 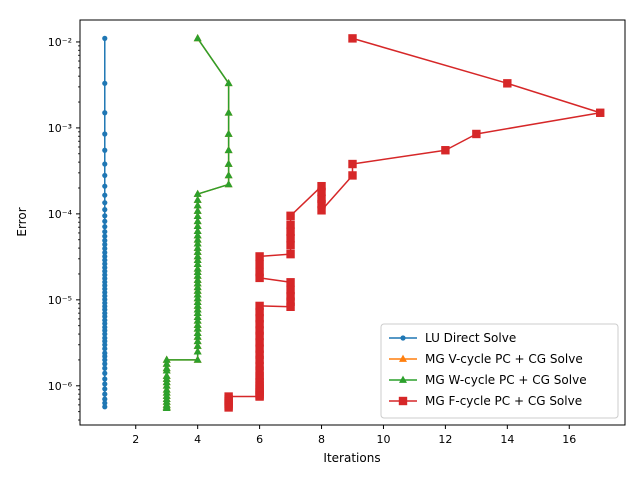 What do you see at coordinates (60, 214) in the screenshot?
I see `y-tick-label: 10⁻⁴` at bounding box center [60, 214].